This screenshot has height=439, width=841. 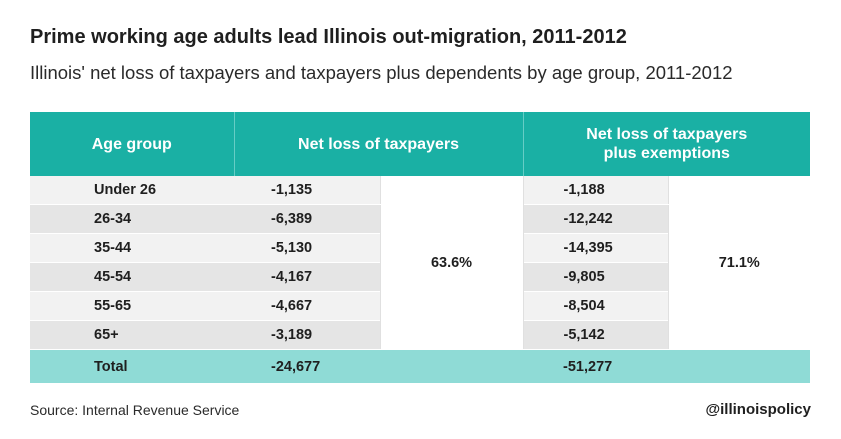 What do you see at coordinates (132, 248) in the screenshot?
I see `age-cell: 35-44` at bounding box center [132, 248].